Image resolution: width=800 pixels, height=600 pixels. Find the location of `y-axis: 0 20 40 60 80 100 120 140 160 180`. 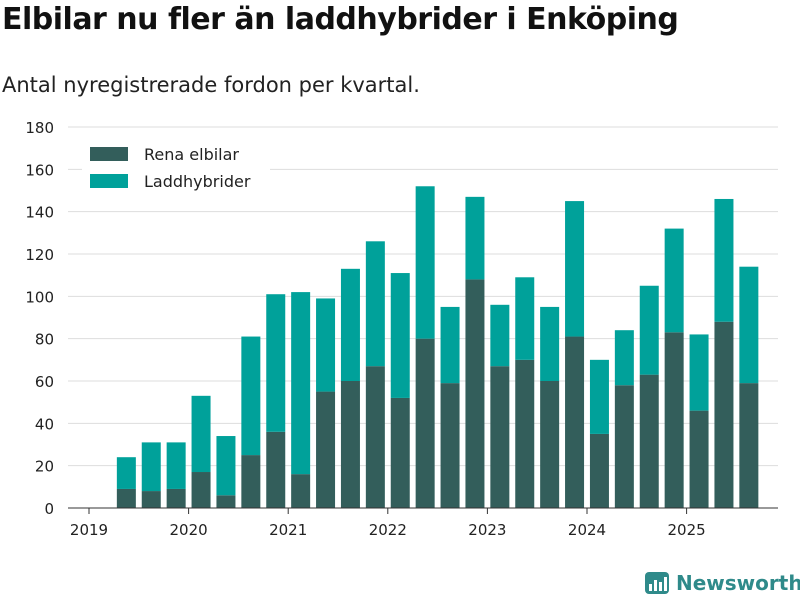

y-axis: 0 20 40 60 80 100 120 140 160 180 is located at coordinates (39, 318).